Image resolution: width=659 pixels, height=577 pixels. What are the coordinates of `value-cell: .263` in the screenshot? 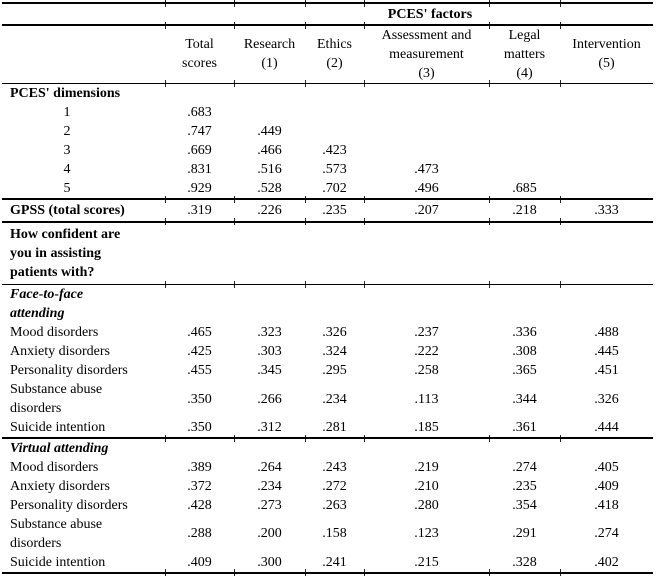 It's located at (334, 505).